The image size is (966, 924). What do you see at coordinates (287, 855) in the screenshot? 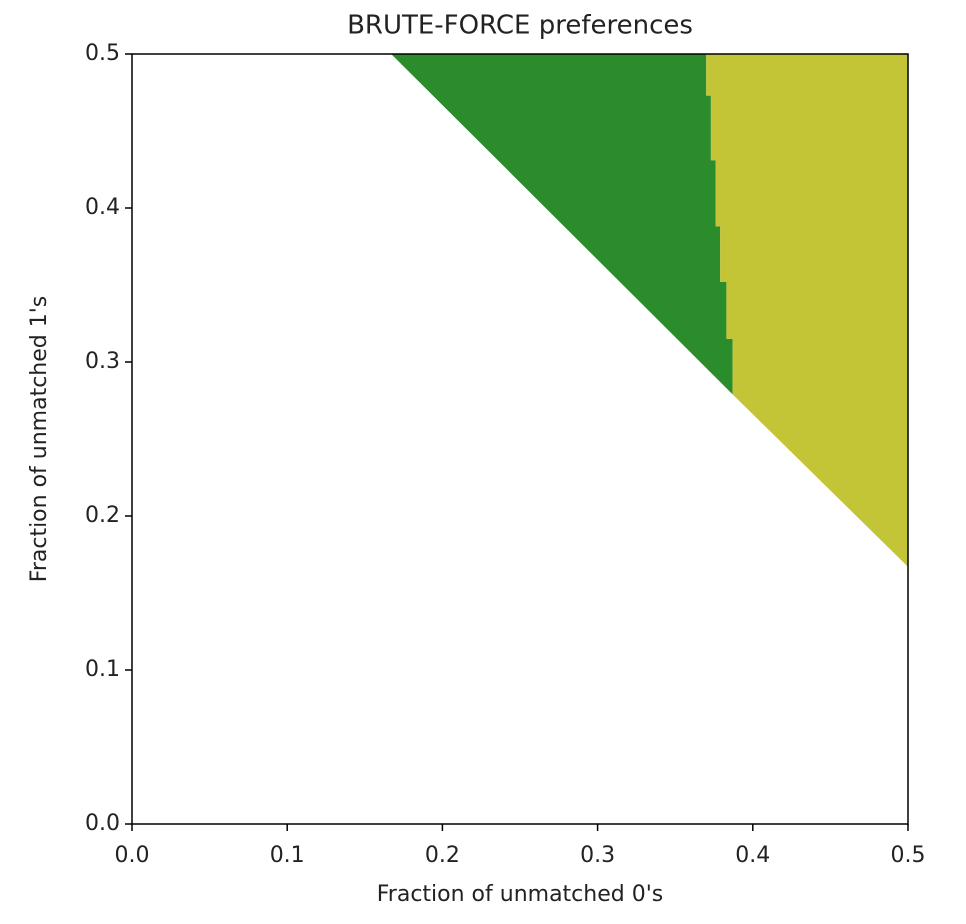
I see `x-tick-label: 0.1` at bounding box center [287, 855].